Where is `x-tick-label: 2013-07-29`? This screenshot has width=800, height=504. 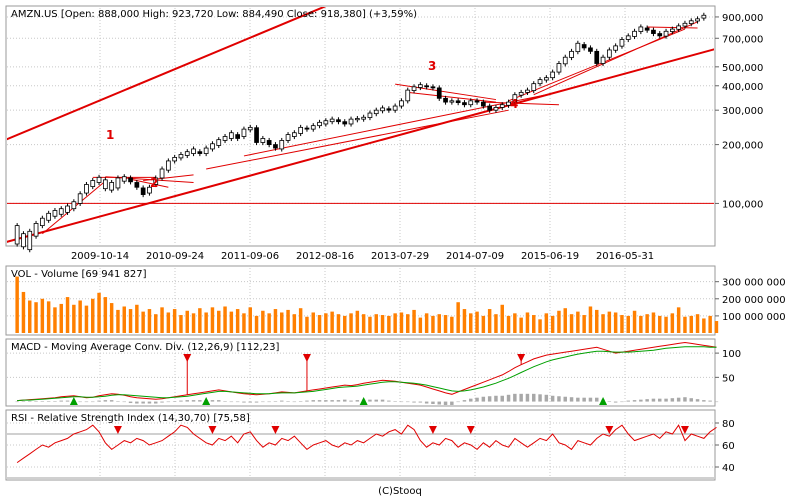
x-tick-label: 2013-07-29 is located at coordinates (400, 256).